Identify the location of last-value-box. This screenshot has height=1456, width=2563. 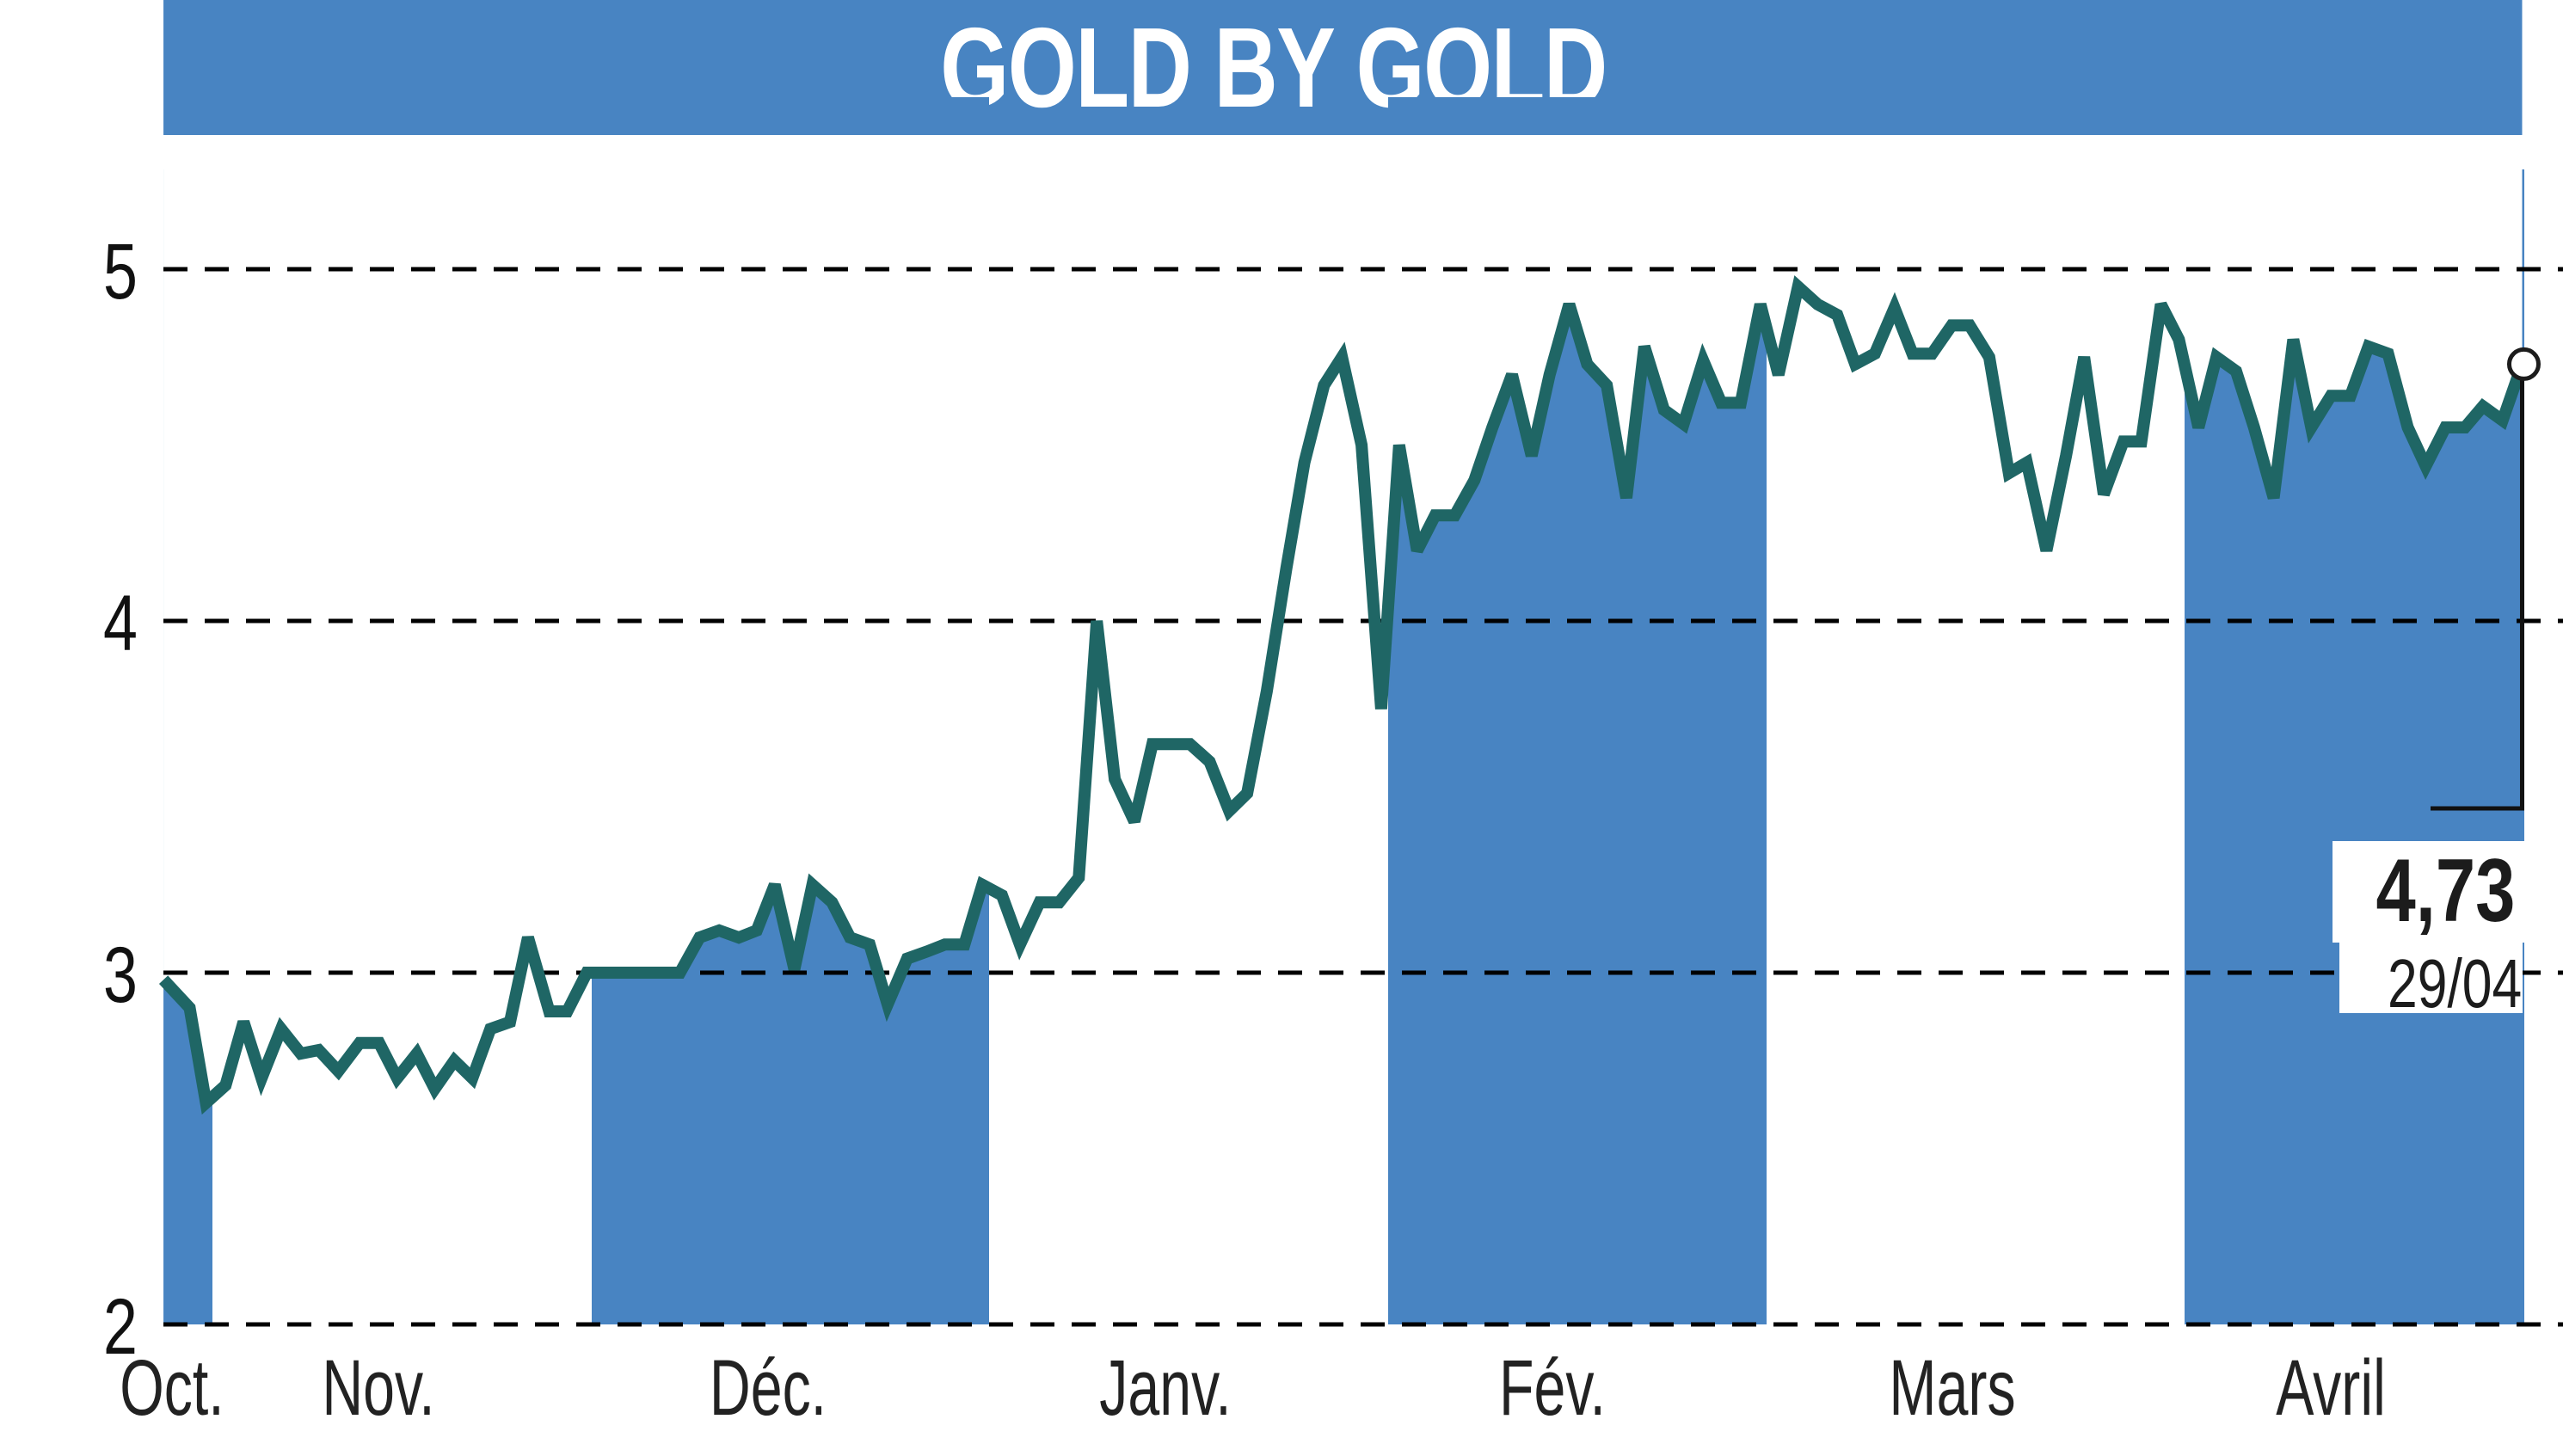
(2429, 892).